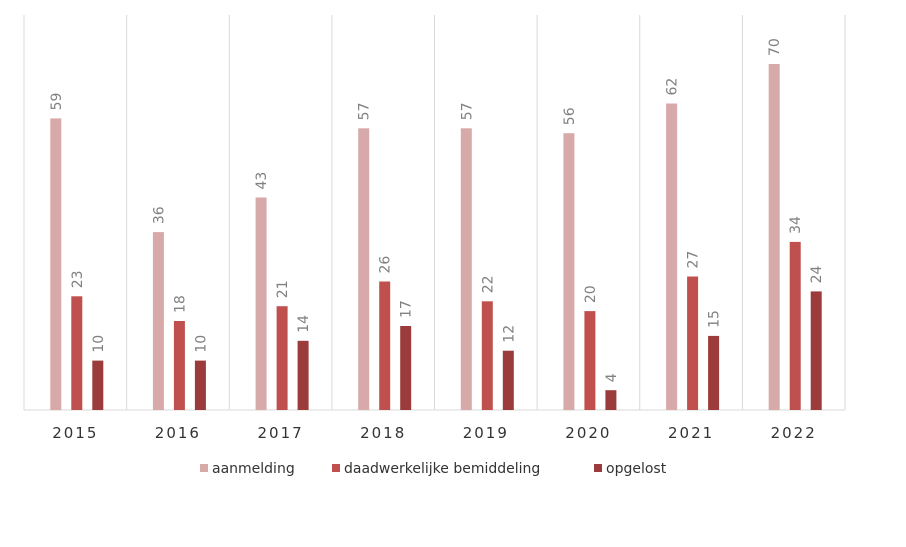  Describe the element at coordinates (588, 433) in the screenshot. I see `x-tick-label: 2020` at that location.